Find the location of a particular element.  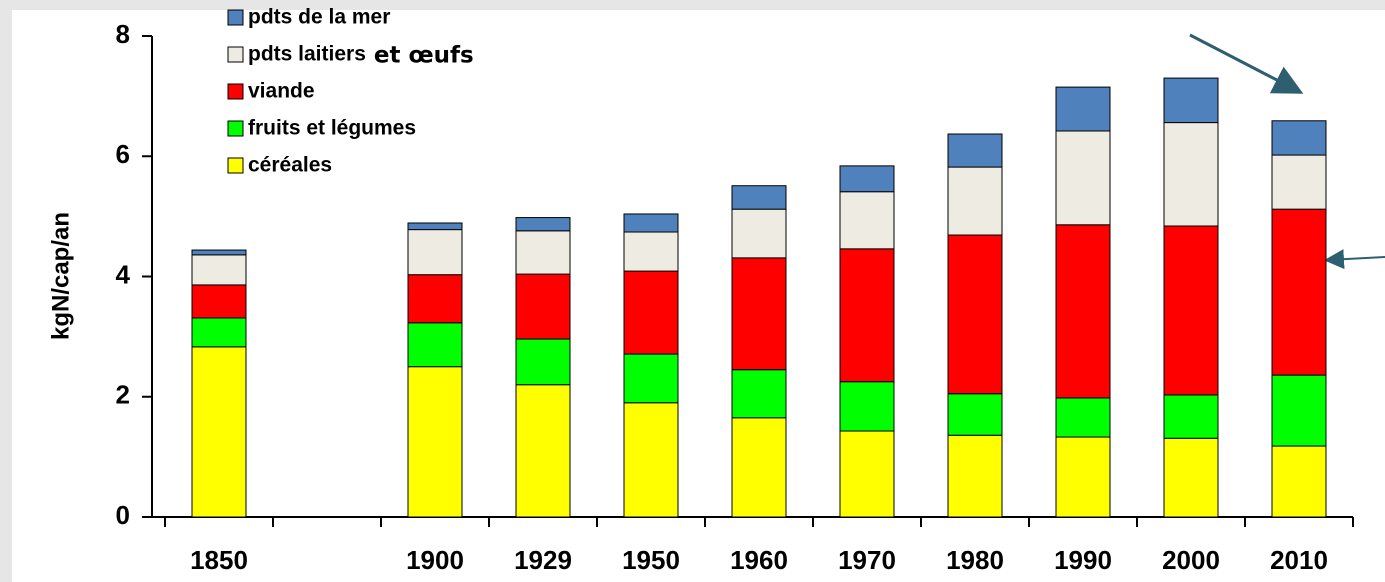

legend-label: viande is located at coordinates (281, 91).